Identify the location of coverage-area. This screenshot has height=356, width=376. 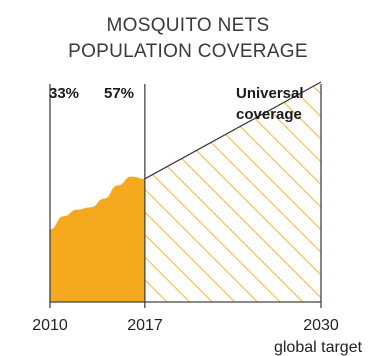
(97, 239).